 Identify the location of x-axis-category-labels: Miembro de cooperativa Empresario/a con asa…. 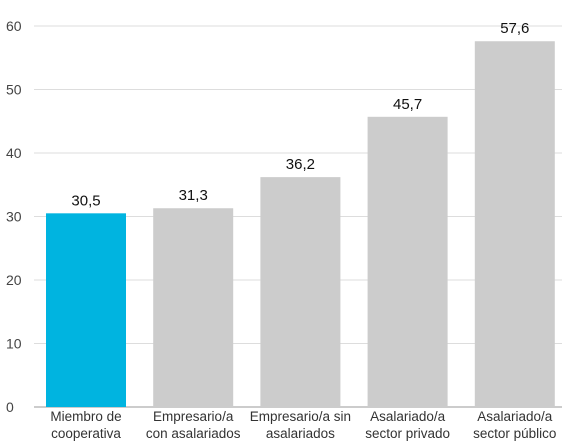
(303, 425).